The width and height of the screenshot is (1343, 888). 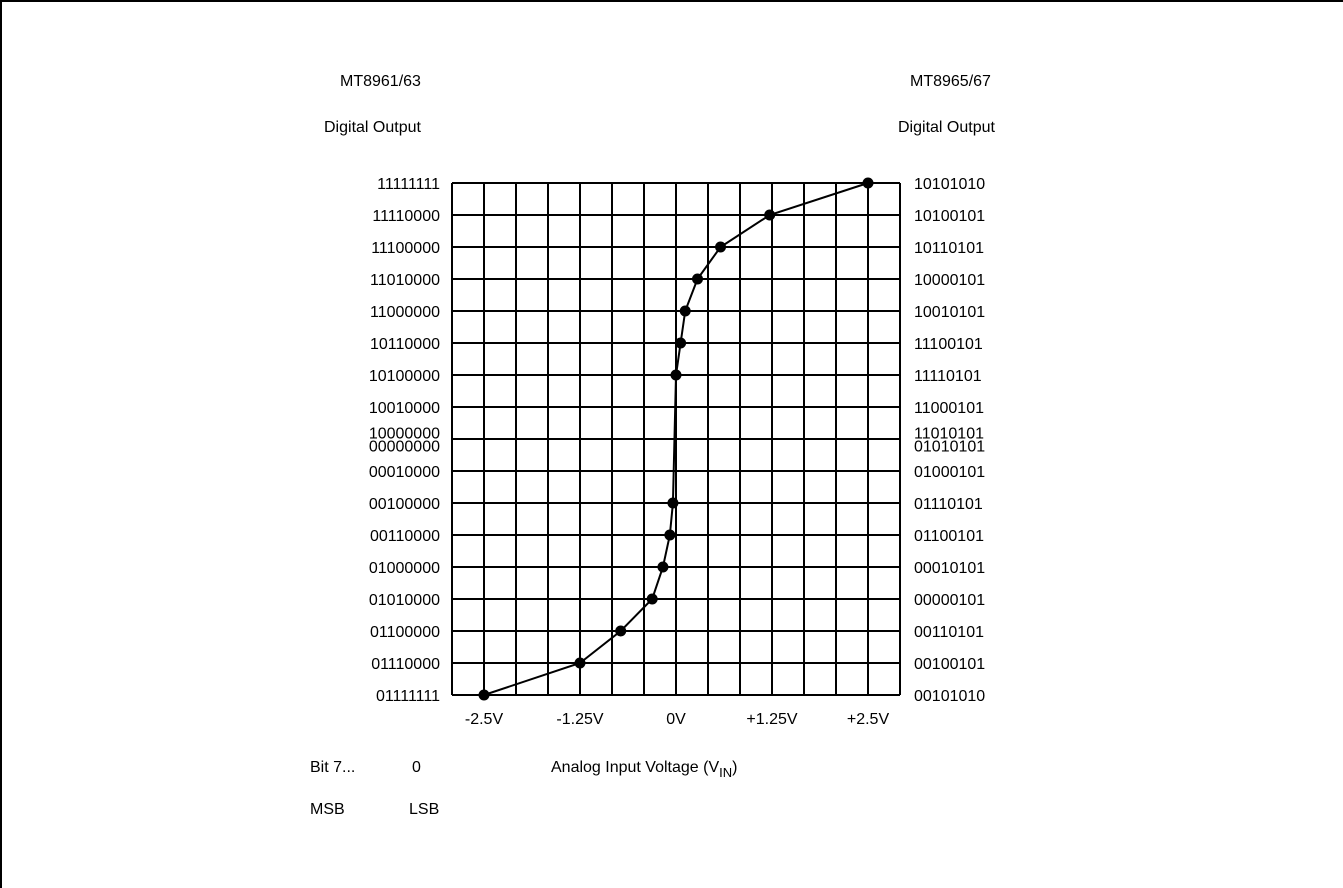 I want to click on msb-label: MSB, so click(x=327, y=809).